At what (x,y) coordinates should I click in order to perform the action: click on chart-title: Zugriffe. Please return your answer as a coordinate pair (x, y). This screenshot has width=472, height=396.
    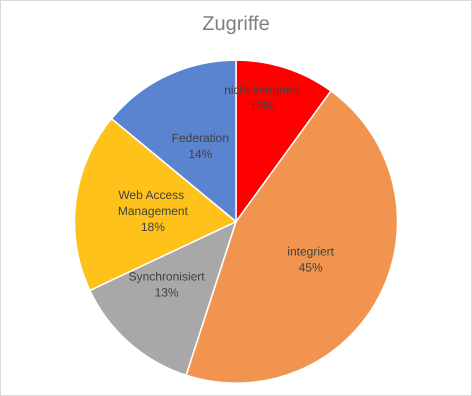
    Looking at the image, I should click on (236, 24).